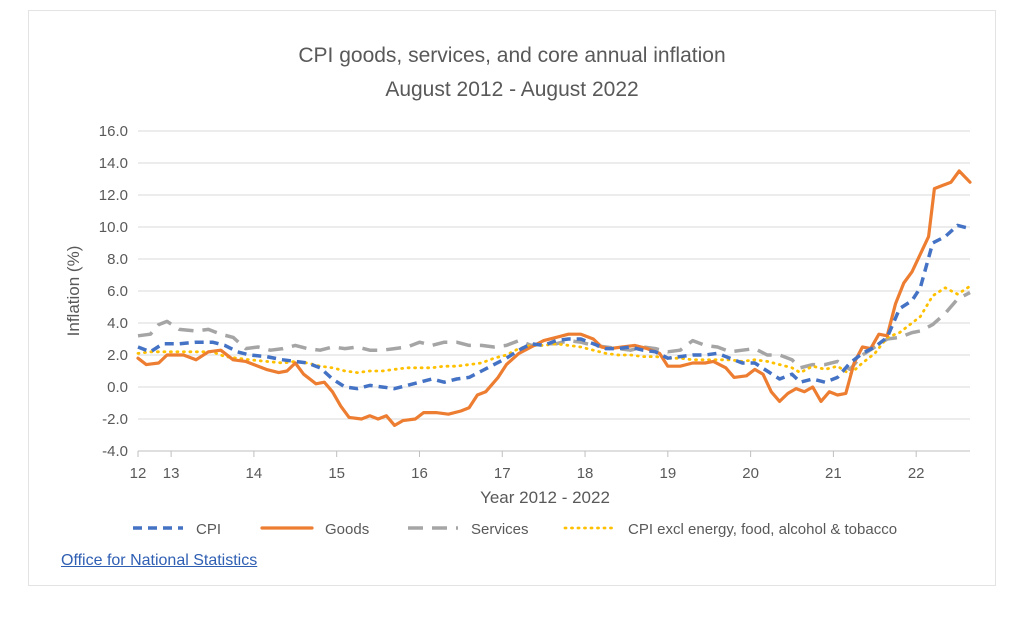 This screenshot has height=617, width=1024. What do you see at coordinates (254, 473) in the screenshot?
I see `x-tick-label: 14` at bounding box center [254, 473].